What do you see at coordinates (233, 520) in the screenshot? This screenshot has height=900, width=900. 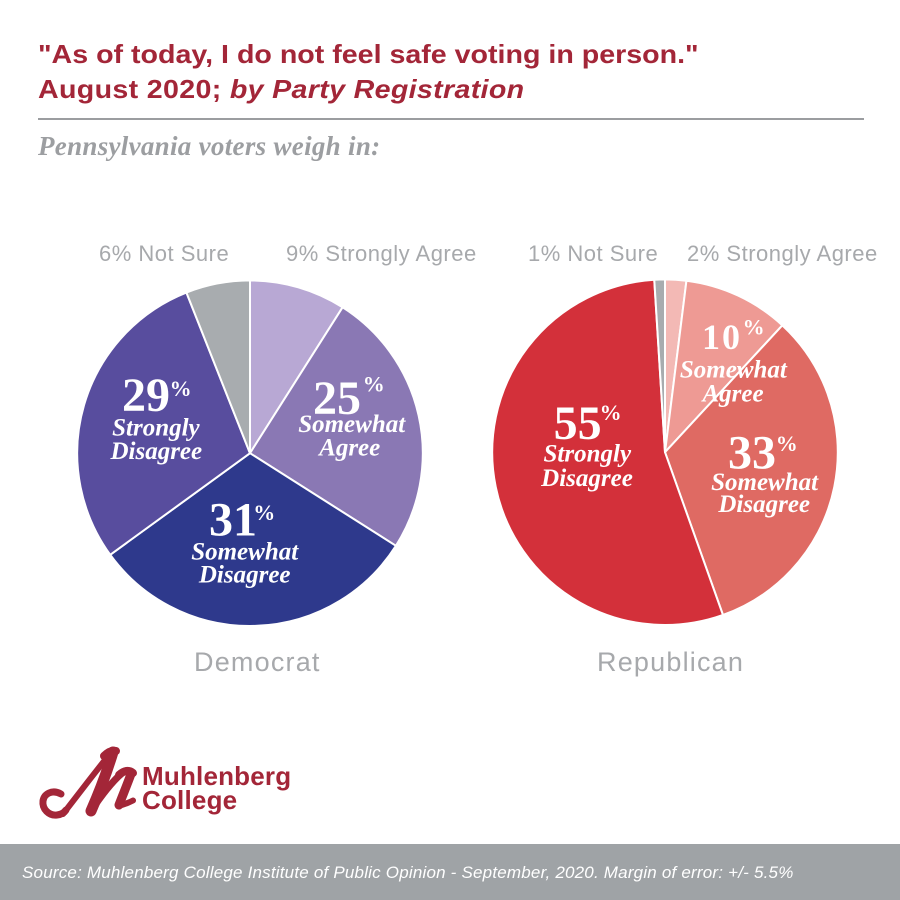 I see `svg-text: 31` at bounding box center [233, 520].